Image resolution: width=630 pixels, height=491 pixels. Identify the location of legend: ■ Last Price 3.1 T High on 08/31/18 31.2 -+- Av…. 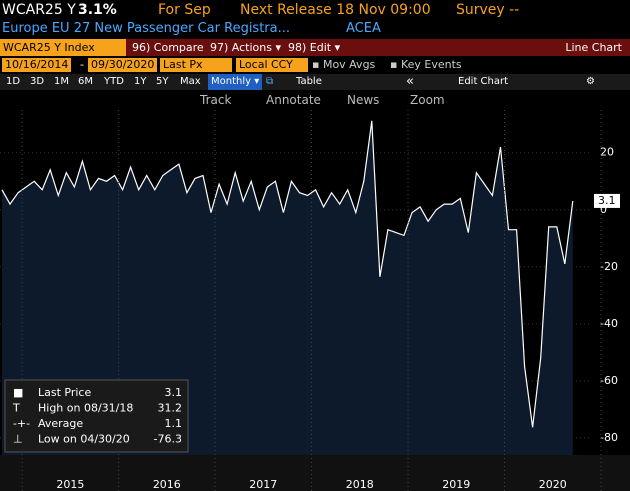
(96, 416).